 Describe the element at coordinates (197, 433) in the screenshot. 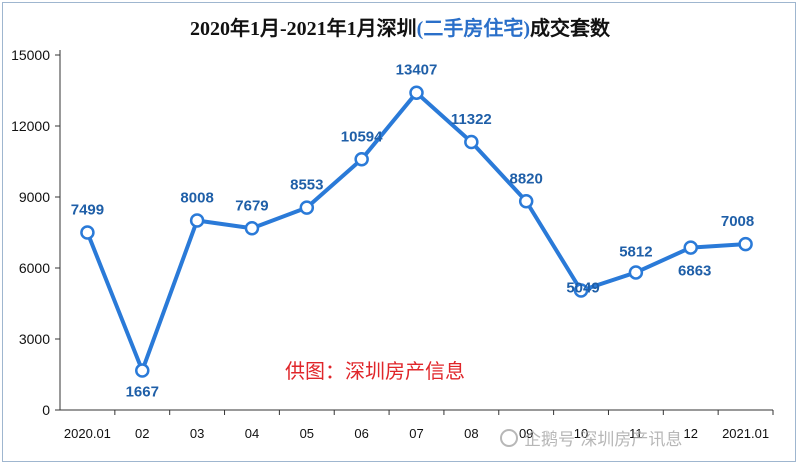

I see `x-tick-label: 03` at that location.